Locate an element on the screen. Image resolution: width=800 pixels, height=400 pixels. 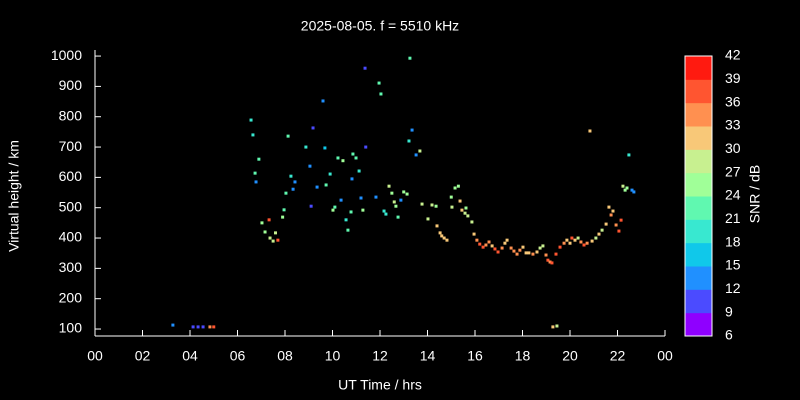
y-tick-label: 700 is located at coordinates (71, 146).